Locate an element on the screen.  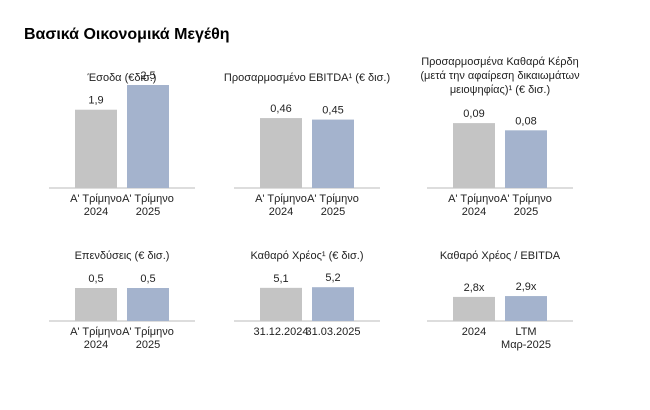
data-label: 1,9 is located at coordinates (95, 101).